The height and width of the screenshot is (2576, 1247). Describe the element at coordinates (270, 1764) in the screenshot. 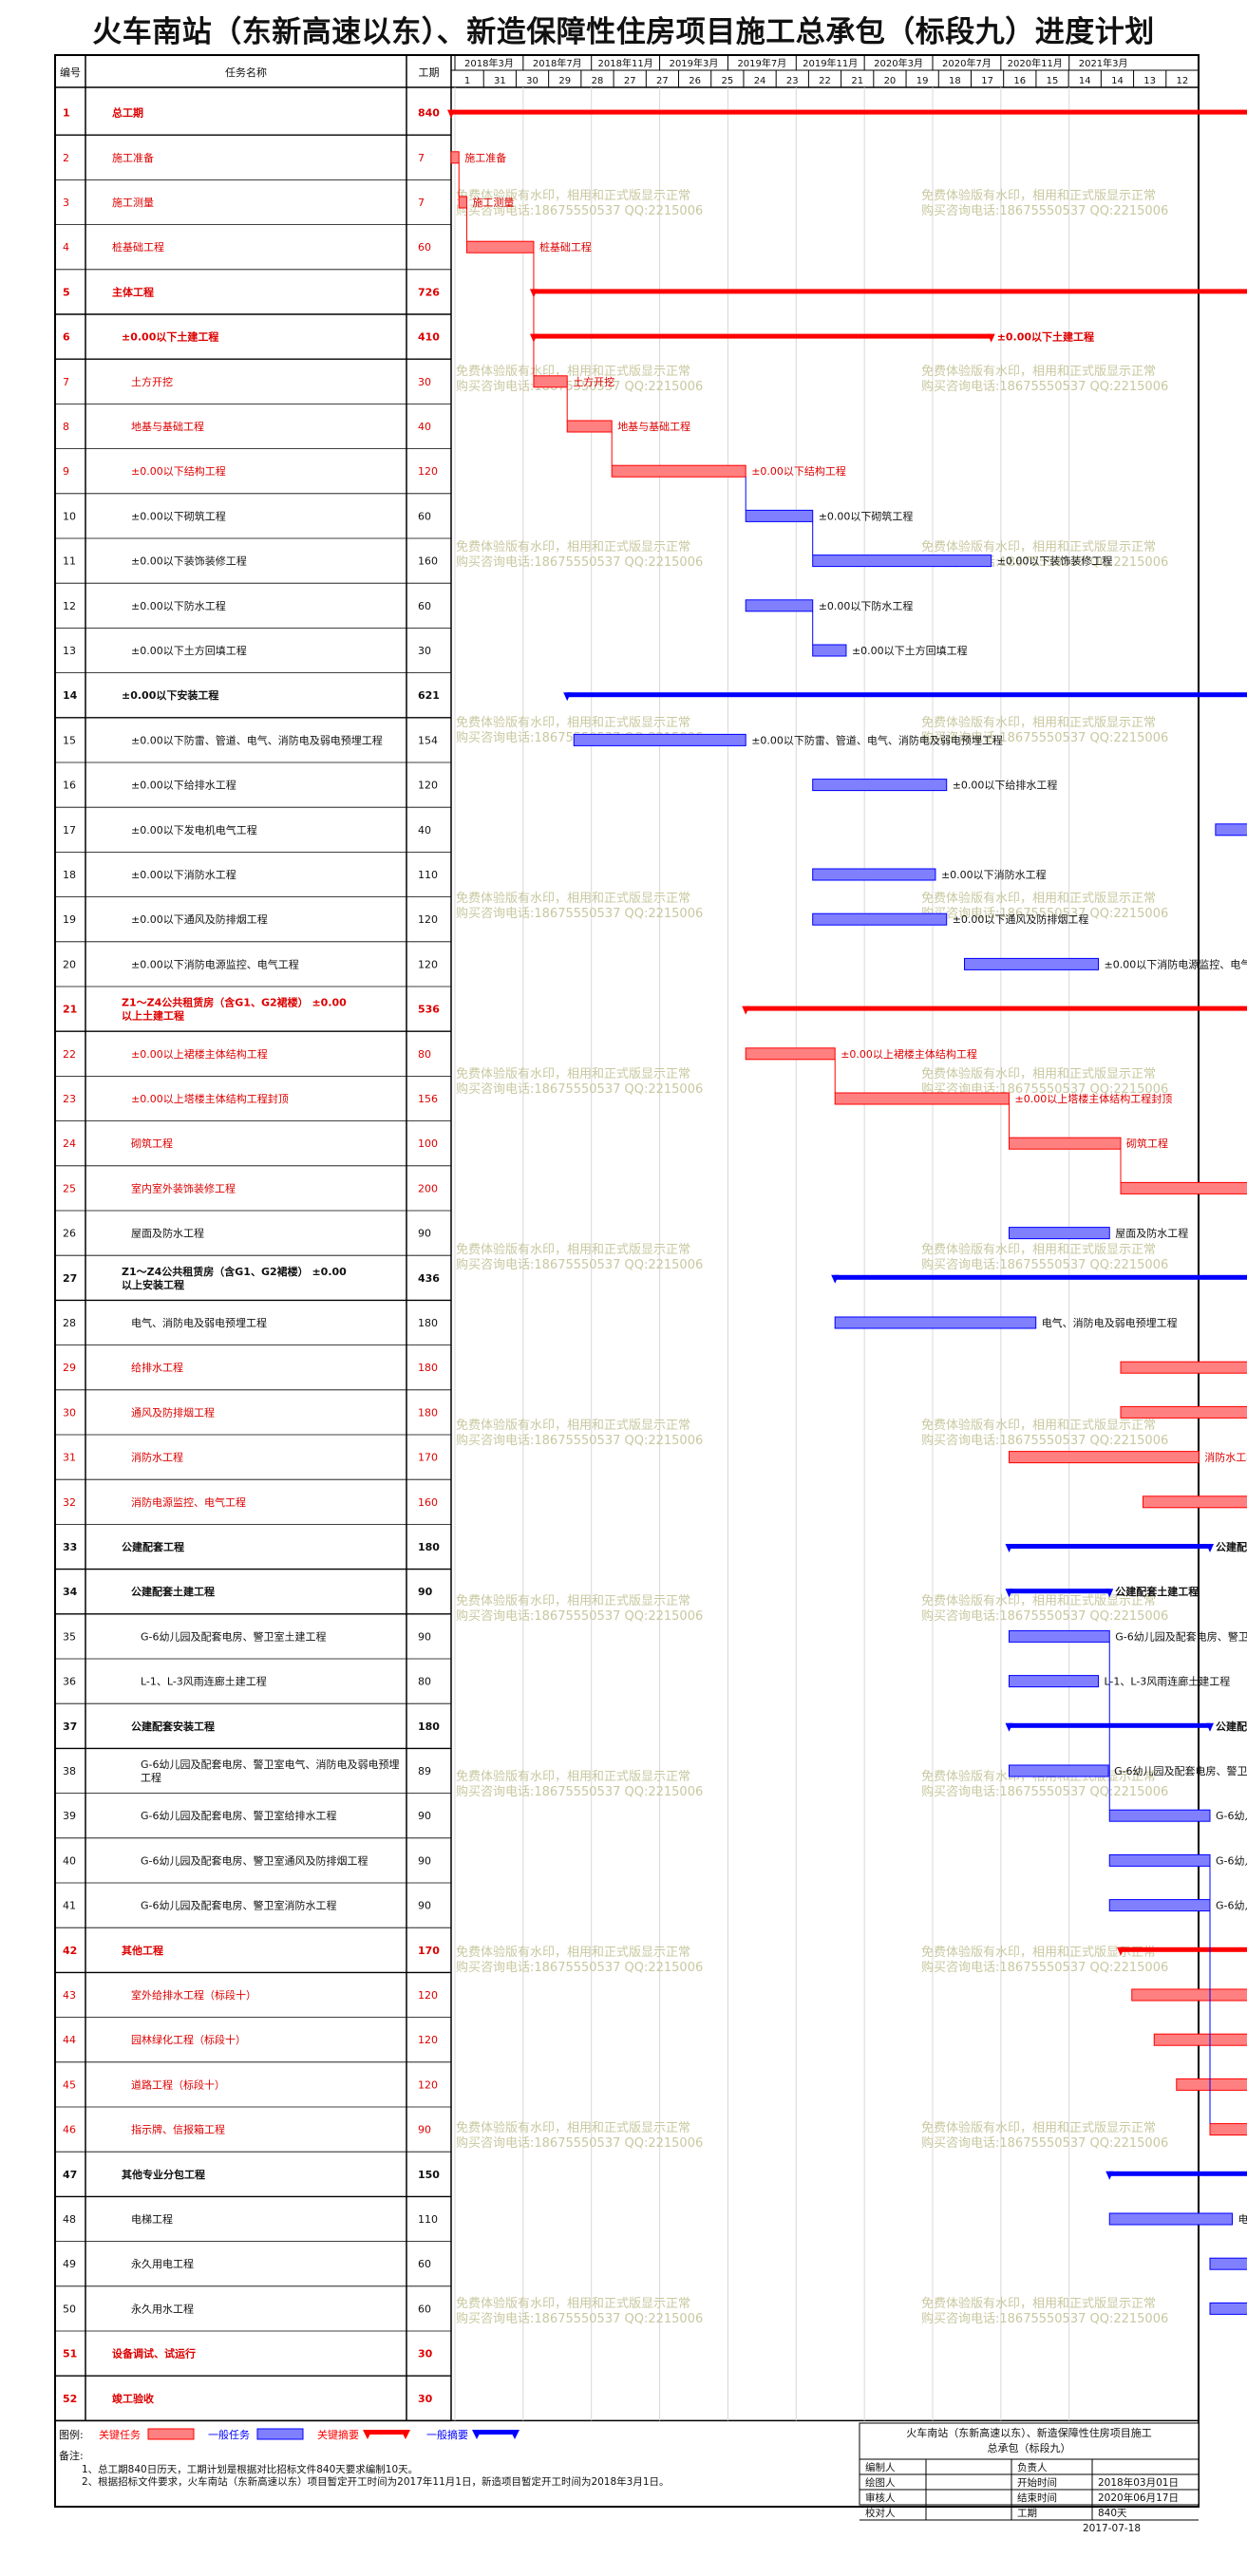

I see `task-name: G-6幼儿园及配套电房、警卫室电气、消防电及弱电预埋` at that location.